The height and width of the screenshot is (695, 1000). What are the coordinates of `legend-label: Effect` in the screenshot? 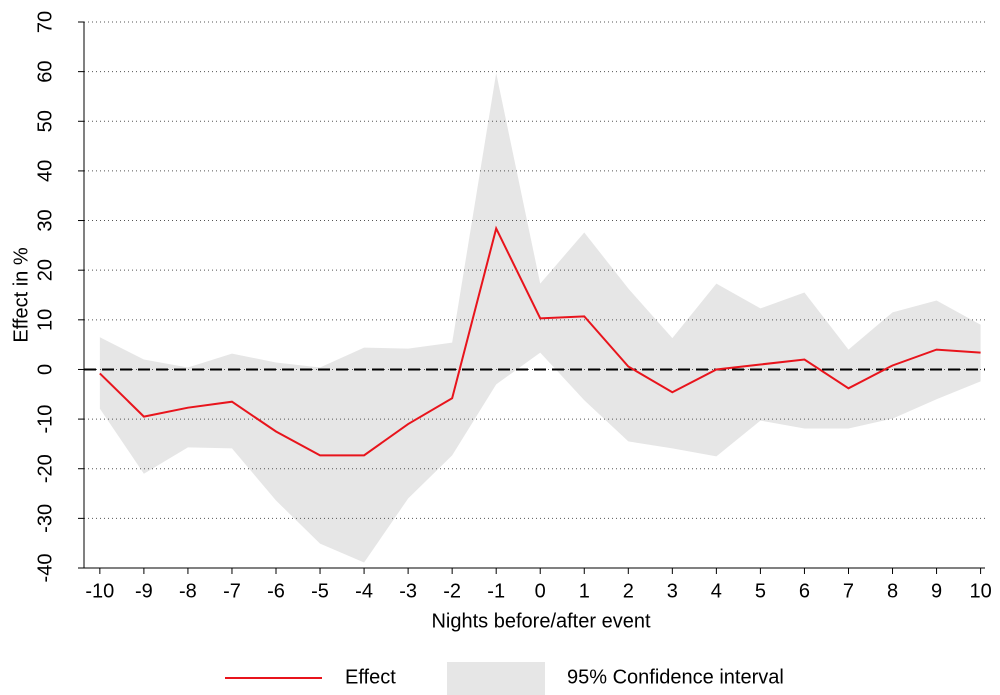 It's located at (370, 677).